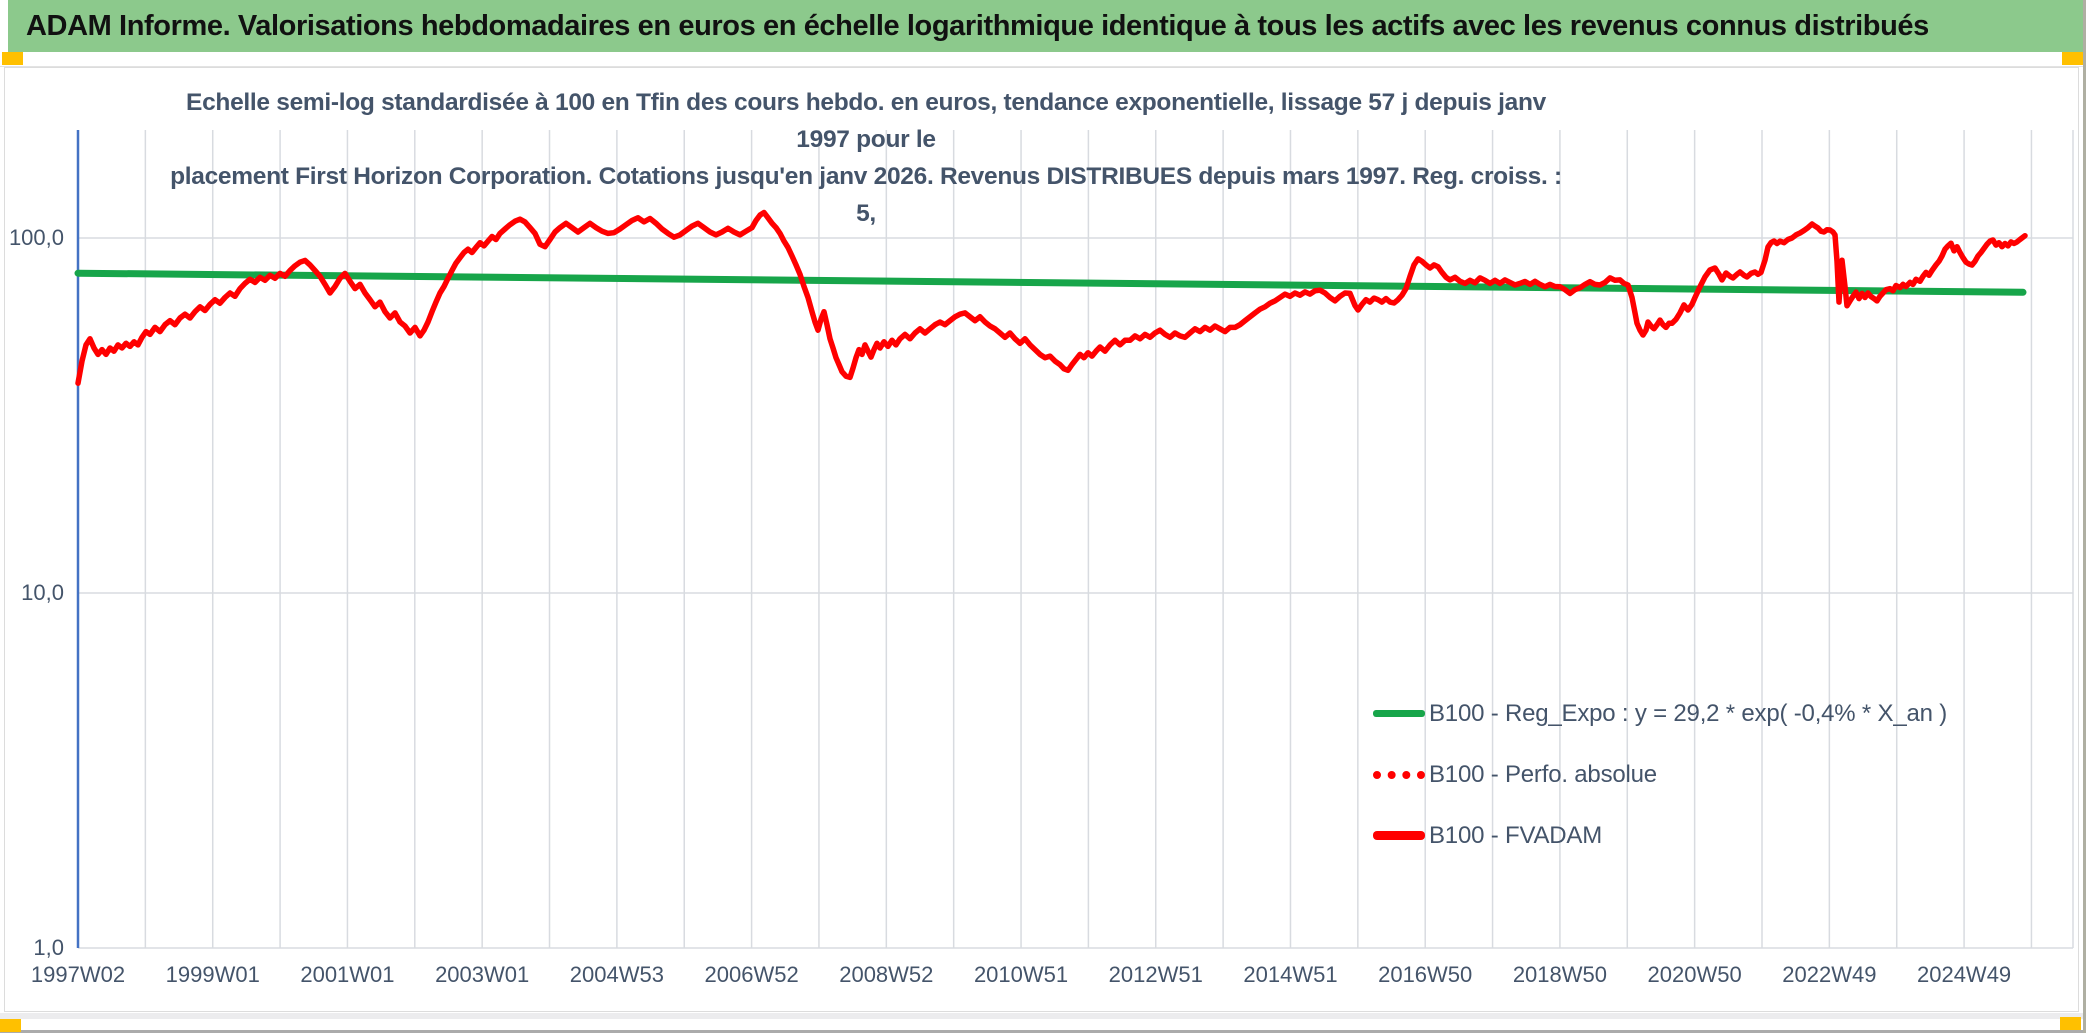  What do you see at coordinates (78, 974) in the screenshot?
I see `x-tick-label: 1997W02` at bounding box center [78, 974].